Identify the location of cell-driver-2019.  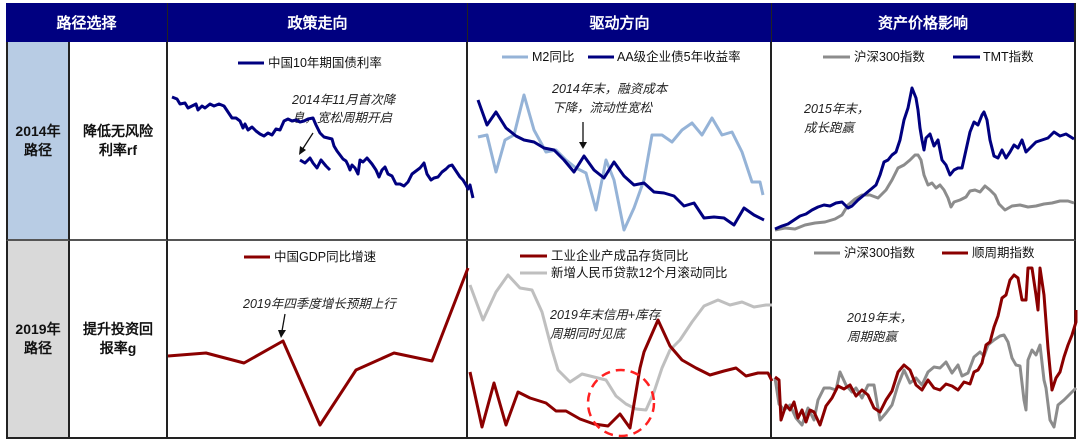
(620, 340).